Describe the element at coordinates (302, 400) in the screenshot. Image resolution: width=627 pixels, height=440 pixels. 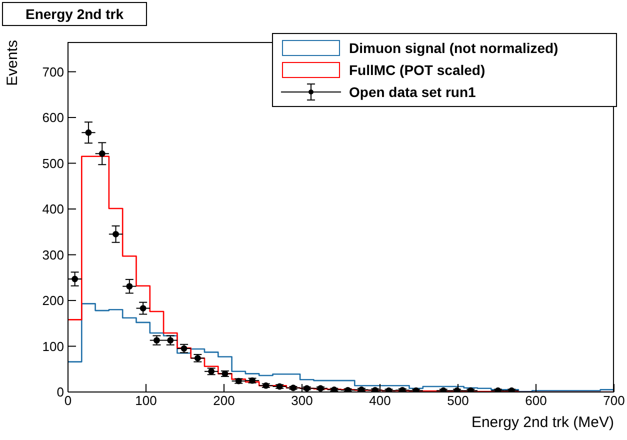
I see `x-tick-label: 300` at that location.